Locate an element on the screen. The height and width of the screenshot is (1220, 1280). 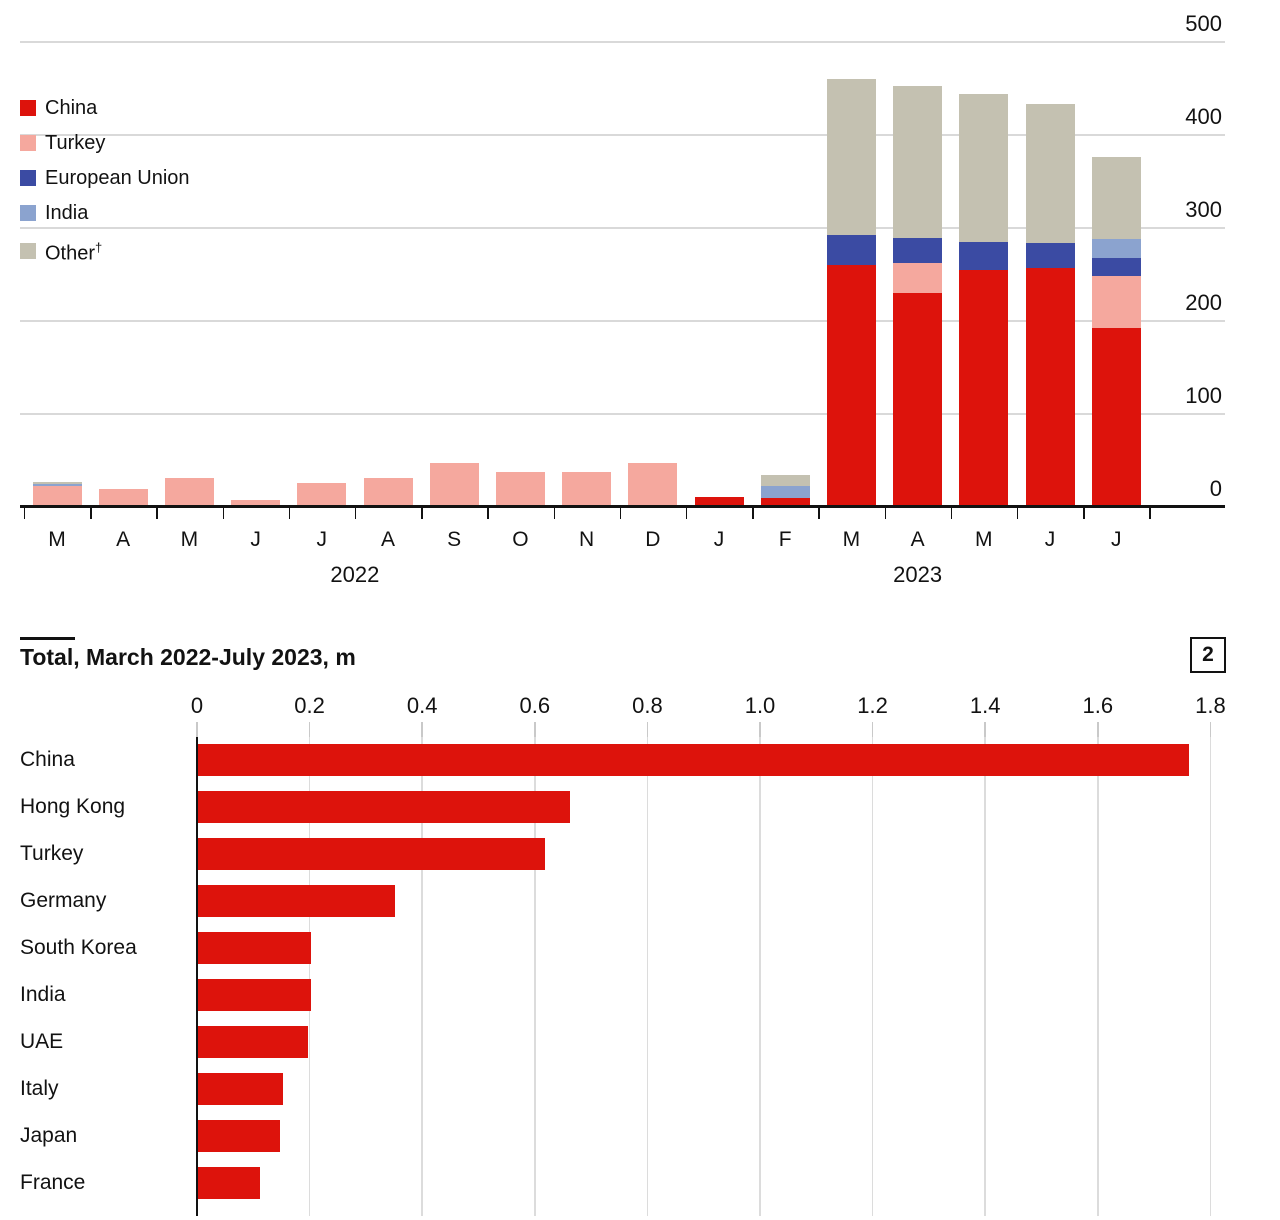
year-label: 2022 is located at coordinates (355, 574).